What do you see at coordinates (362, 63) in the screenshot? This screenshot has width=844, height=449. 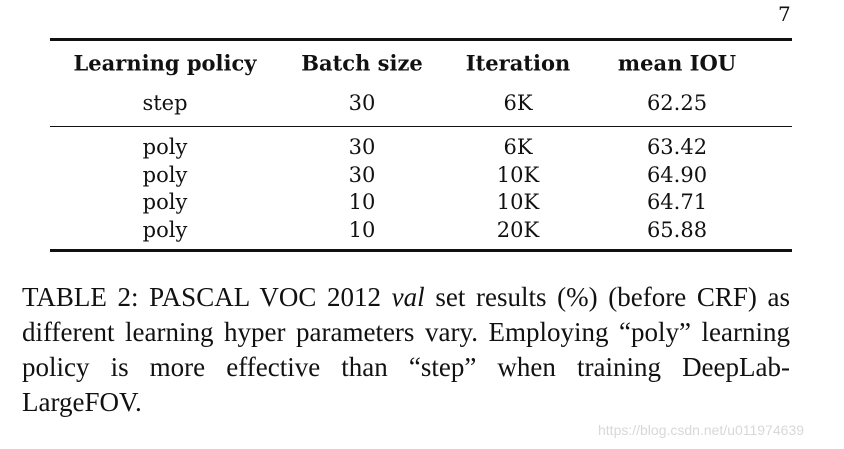 I see `header-cell: Batch size` at bounding box center [362, 63].